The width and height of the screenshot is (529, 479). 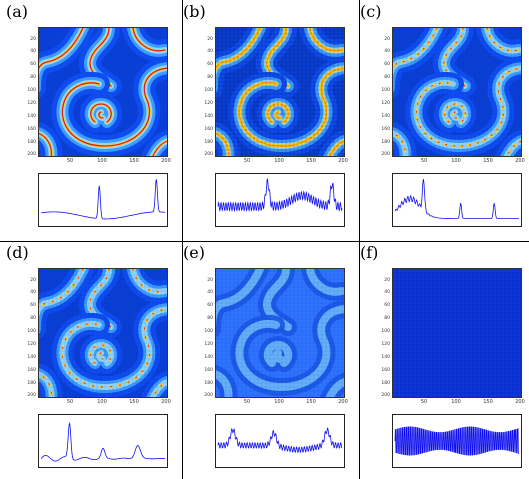 I want to click on panel-label: (d), so click(x=17, y=252).